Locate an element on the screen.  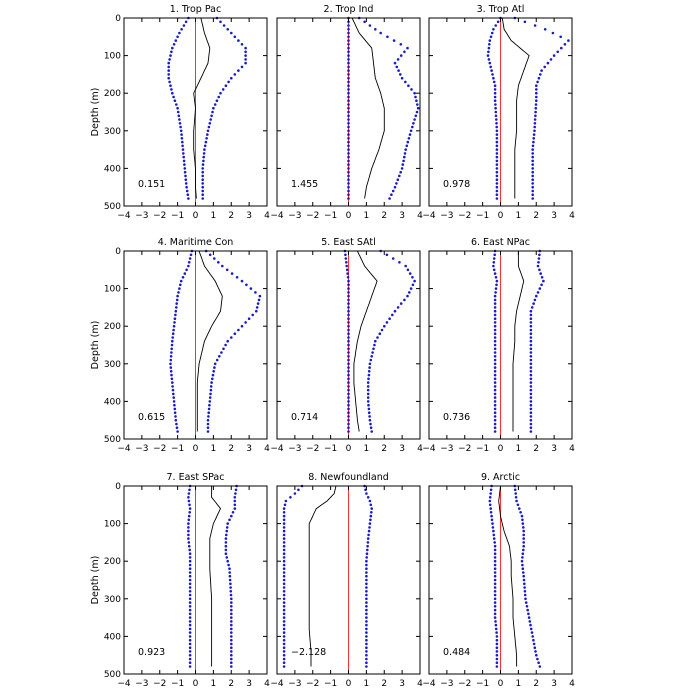
x-tick-label: 3 is located at coordinates (402, 216).